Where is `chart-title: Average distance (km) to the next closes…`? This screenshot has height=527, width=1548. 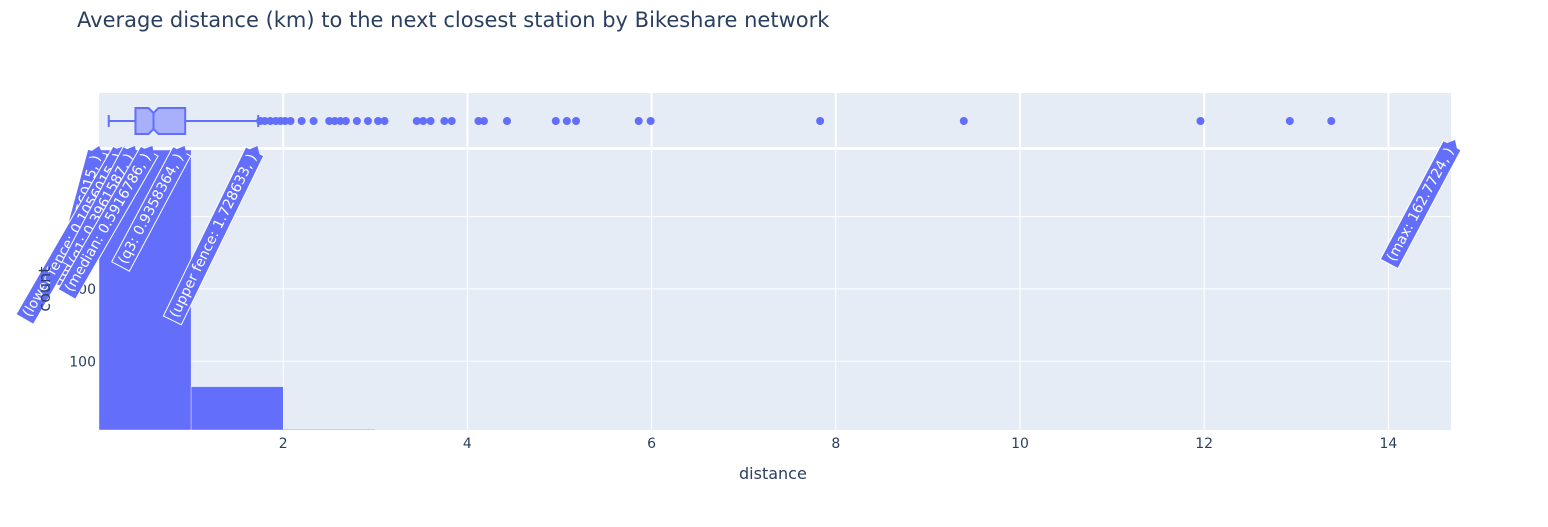 chart-title: Average distance (km) to the next closes… is located at coordinates (453, 20).